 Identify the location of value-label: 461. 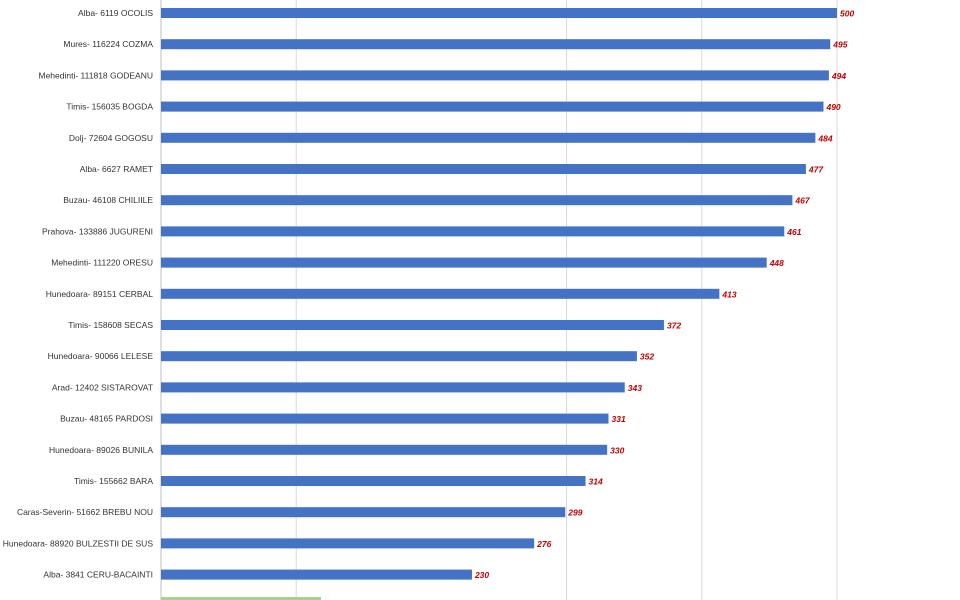
(793, 232).